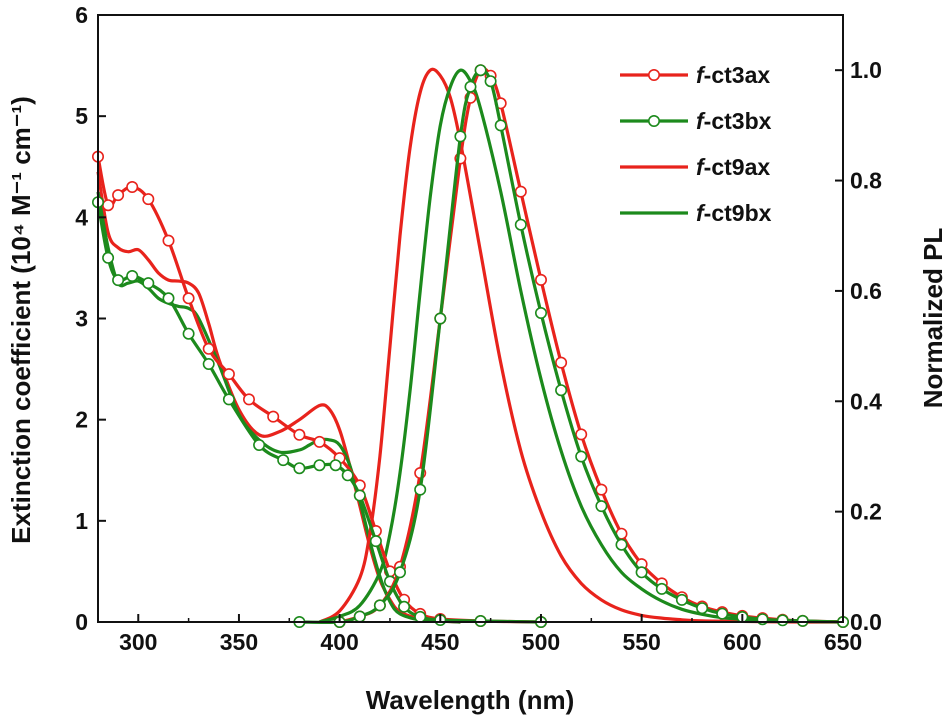 This screenshot has height=724, width=950. I want to click on legend-label-name: -ct9bx, so click(738, 213).